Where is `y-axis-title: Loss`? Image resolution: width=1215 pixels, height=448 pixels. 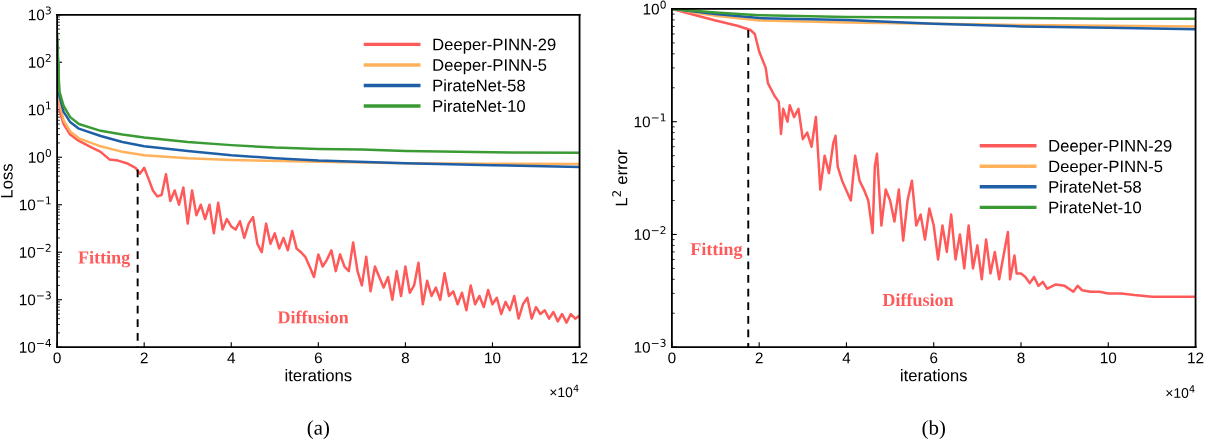 y-axis-title: Loss is located at coordinates (7, 180).